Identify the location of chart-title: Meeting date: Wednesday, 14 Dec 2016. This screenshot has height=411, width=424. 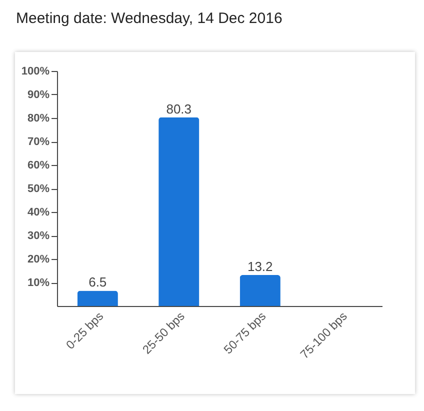
(149, 18).